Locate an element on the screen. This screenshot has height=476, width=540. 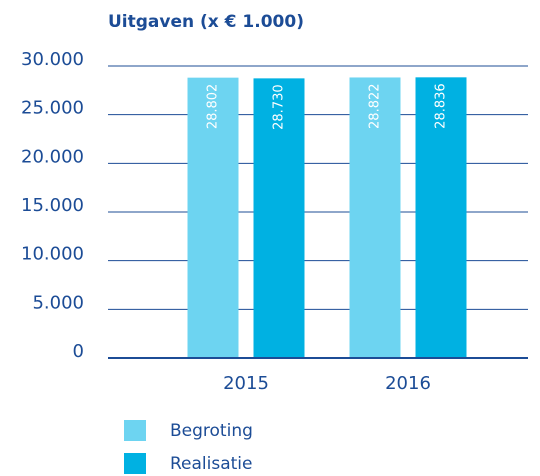
value-label: 28.802 is located at coordinates (213, 106).